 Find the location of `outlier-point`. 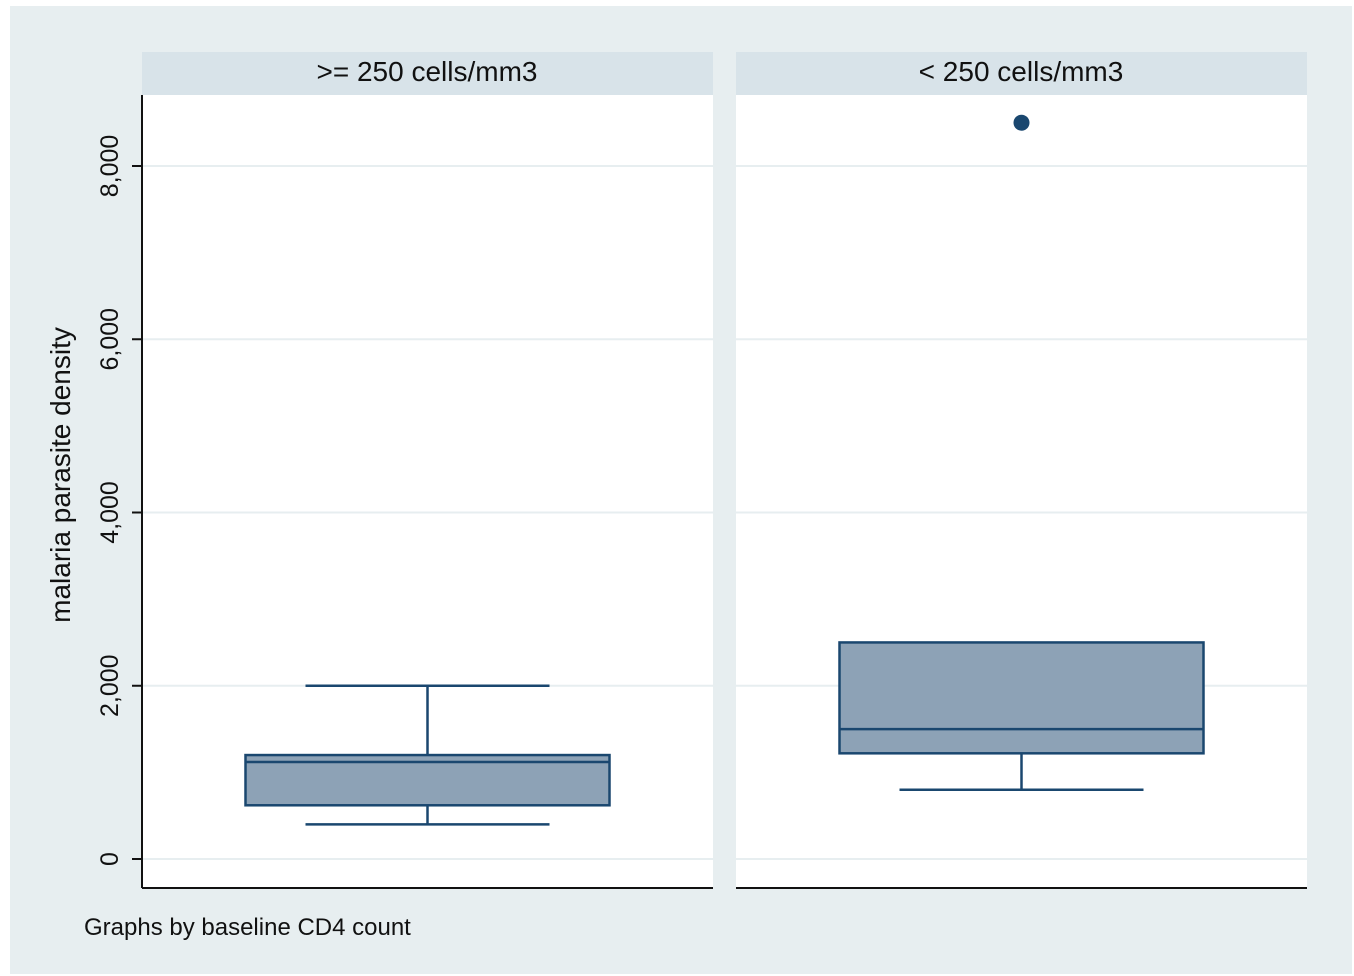

outlier-point is located at coordinates (1021, 122).